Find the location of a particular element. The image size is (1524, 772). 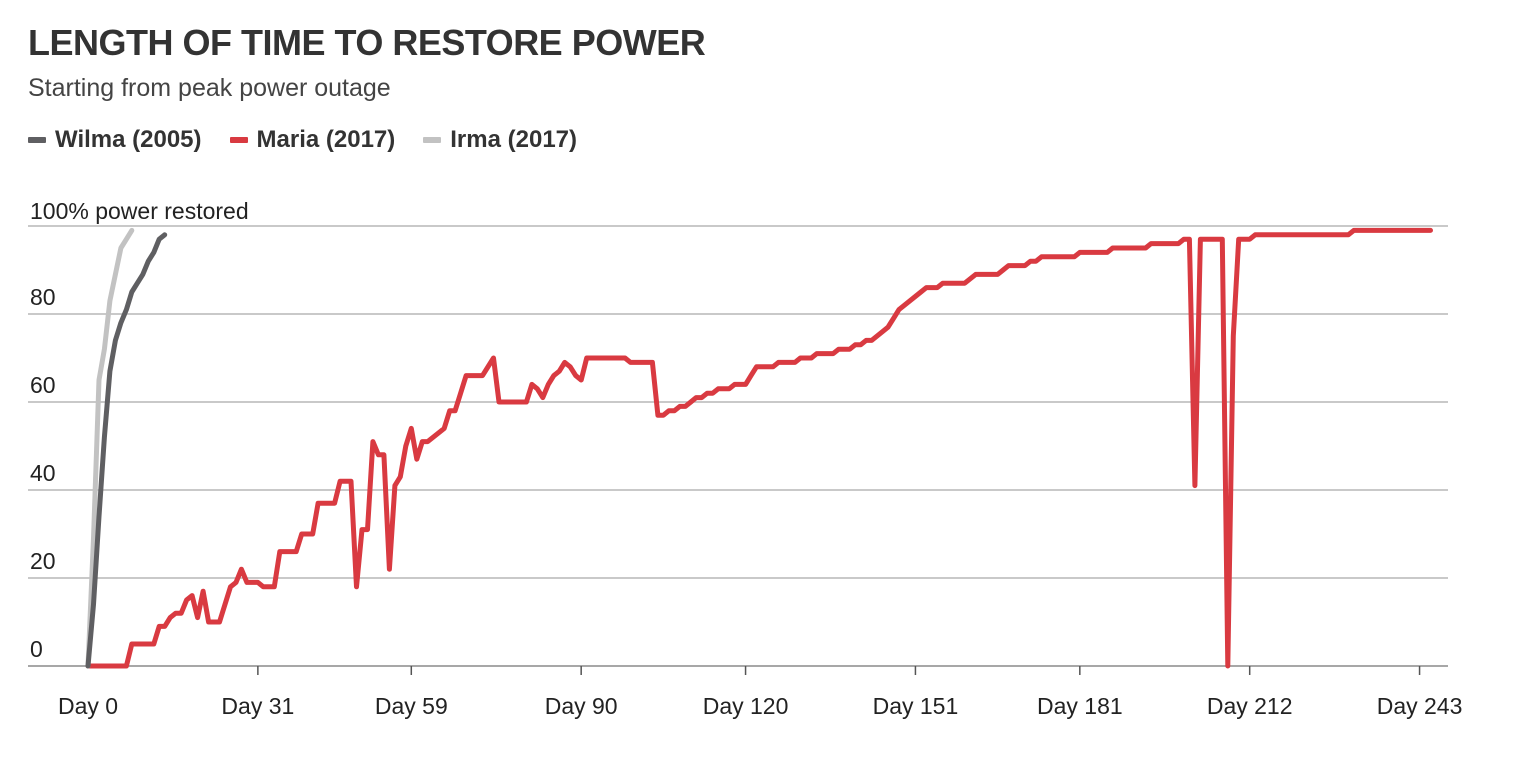

x-tick-label: Day 151 is located at coordinates (916, 706).